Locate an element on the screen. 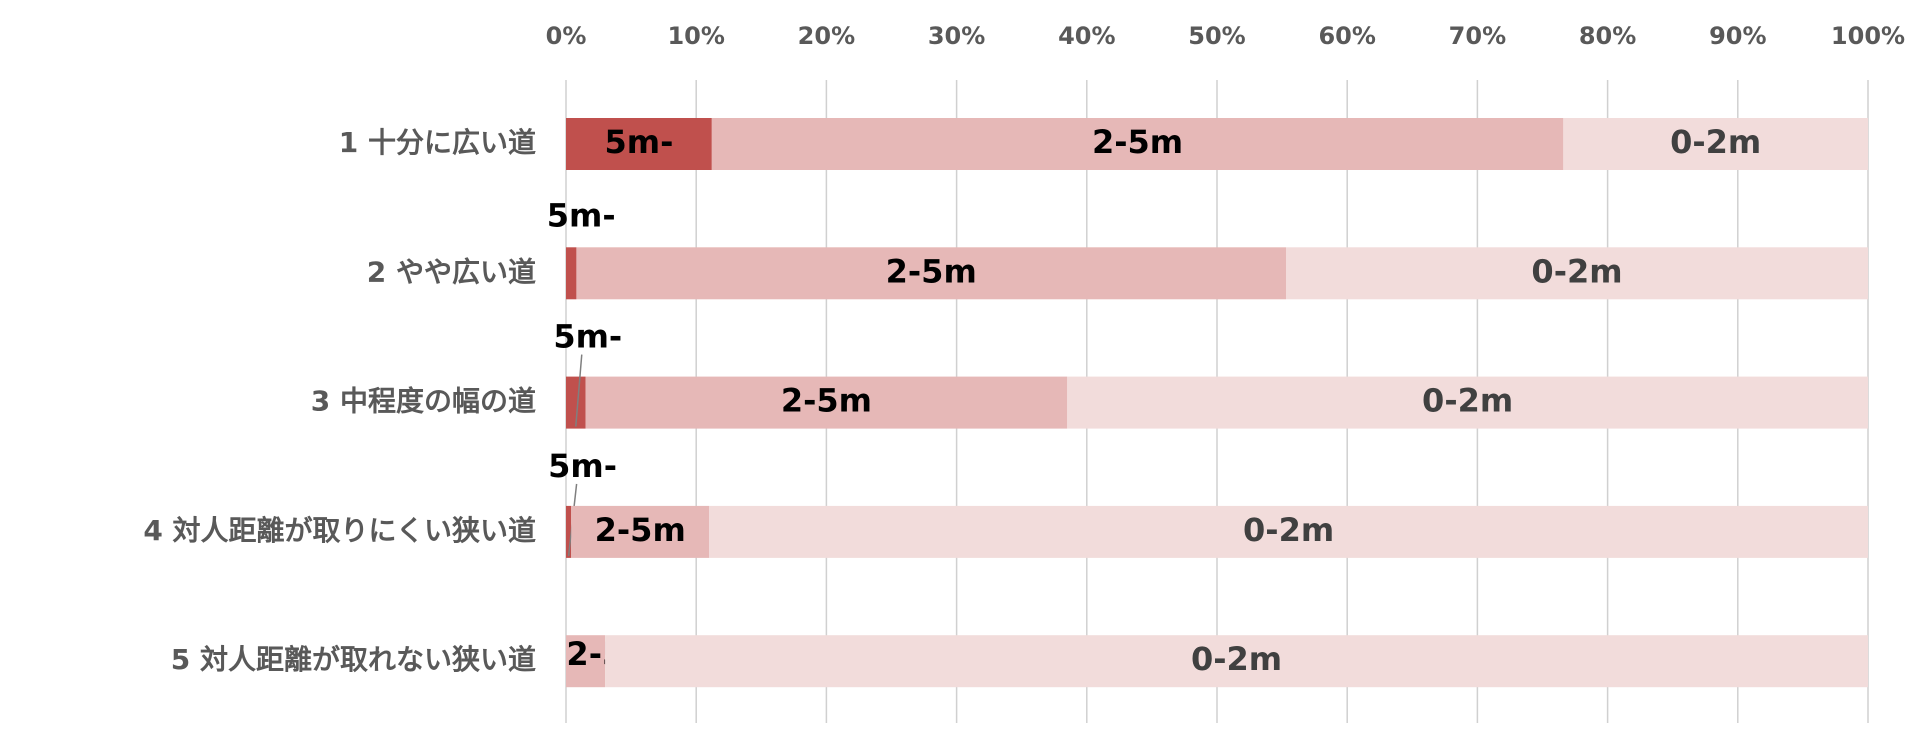 The width and height of the screenshot is (1931, 753). x-tick-label: 30% is located at coordinates (956, 36).